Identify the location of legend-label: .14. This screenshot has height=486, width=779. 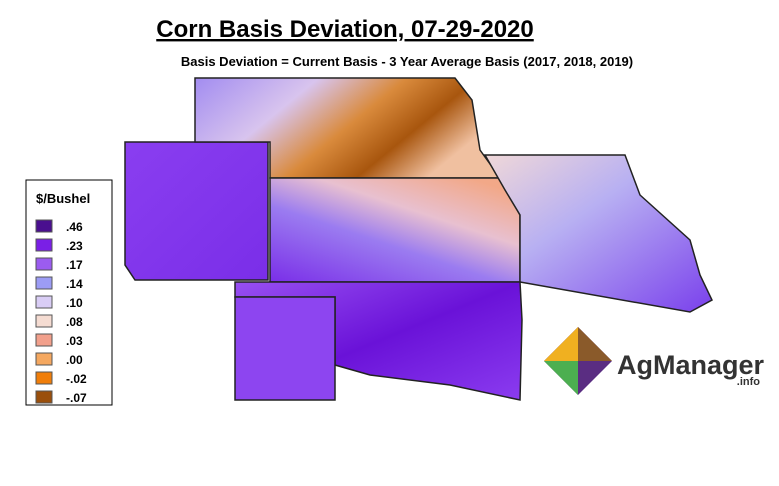
(74, 284).